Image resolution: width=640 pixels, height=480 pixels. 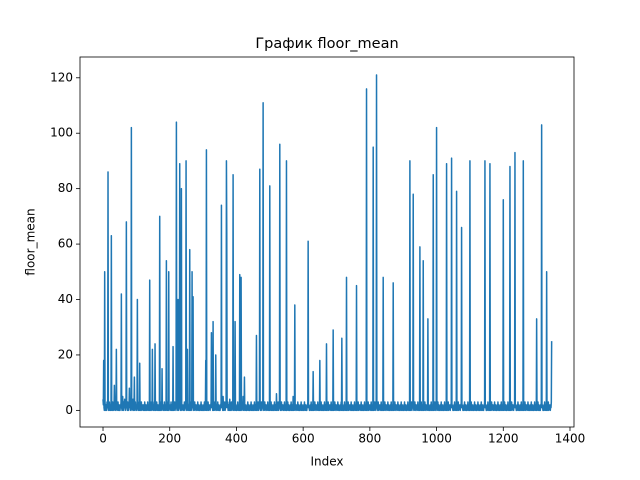 I want to click on x-tick-label: 200, so click(x=169, y=439).